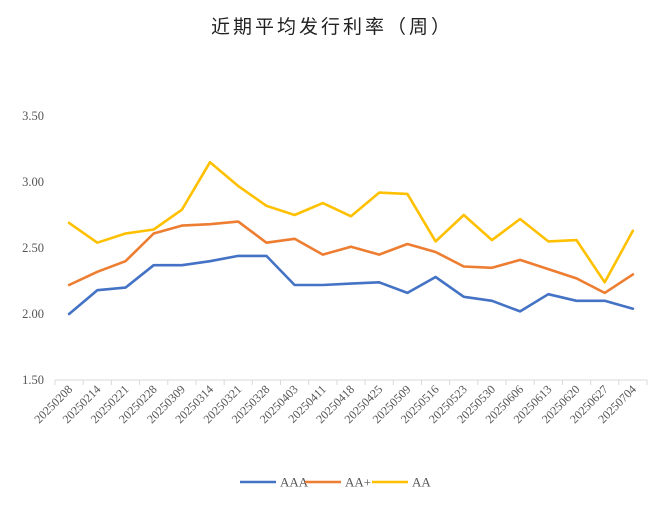 The width and height of the screenshot is (665, 506). I want to click on y-tick-label: 3.50, so click(33, 116).